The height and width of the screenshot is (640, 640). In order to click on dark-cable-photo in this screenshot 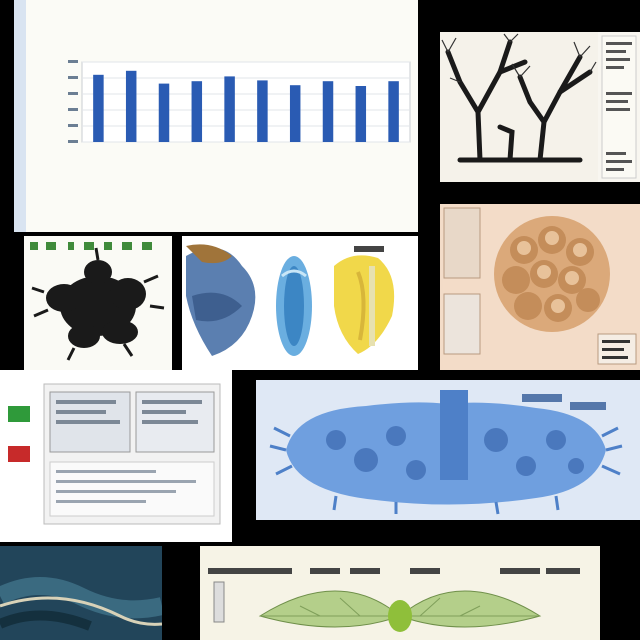, I will do `click(81, 593)`.